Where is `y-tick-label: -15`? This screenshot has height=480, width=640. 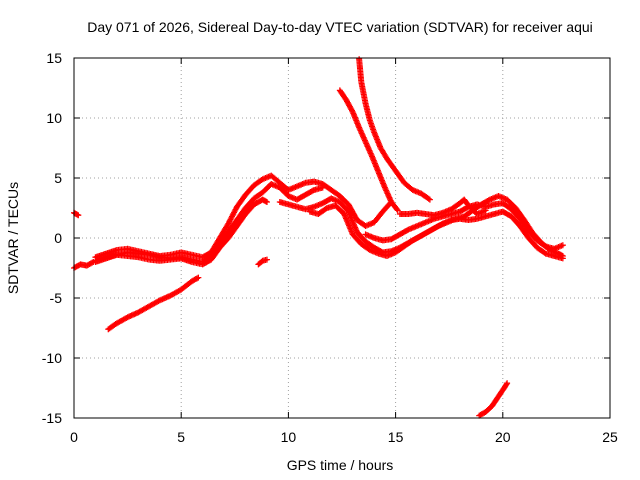 y-tick-label: -15 is located at coordinates (52, 418).